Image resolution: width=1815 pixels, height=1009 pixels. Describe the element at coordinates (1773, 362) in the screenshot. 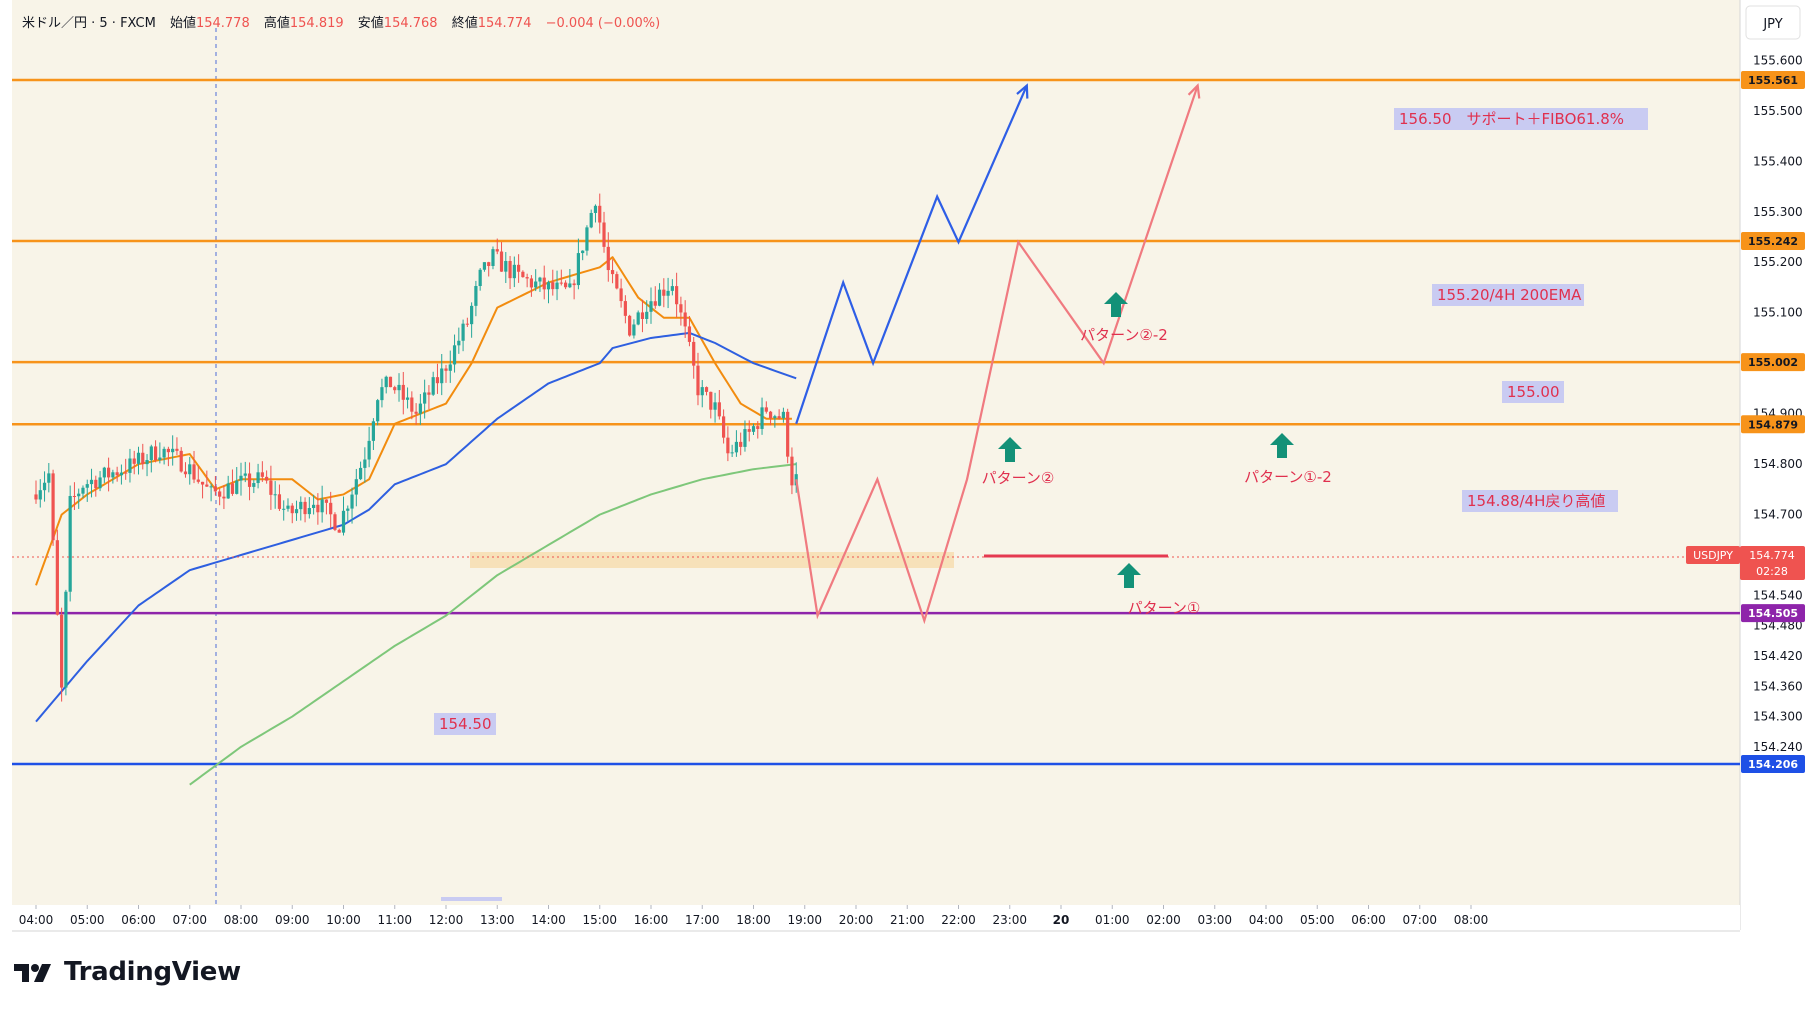

I see `level-badge-text-2: 155.002` at that location.